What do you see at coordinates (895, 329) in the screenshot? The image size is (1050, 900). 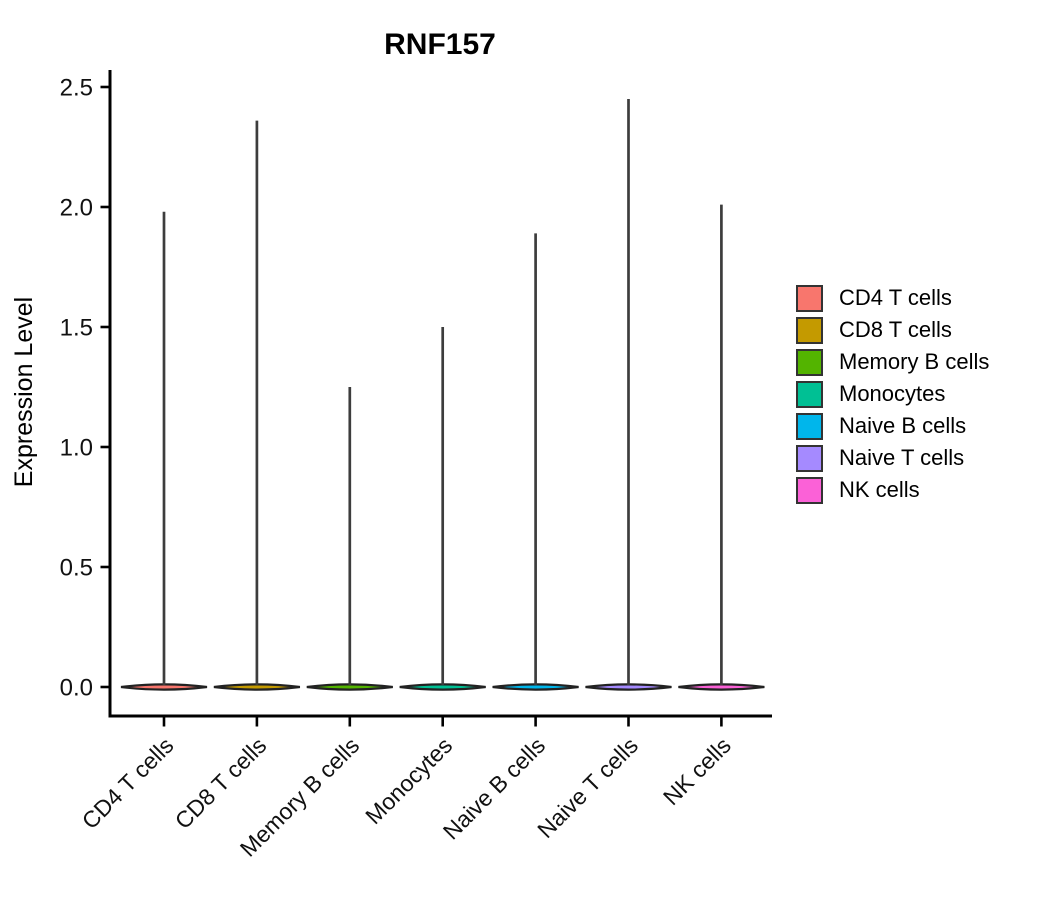 I see `legend-item-label: CD8 T cells` at bounding box center [895, 329].